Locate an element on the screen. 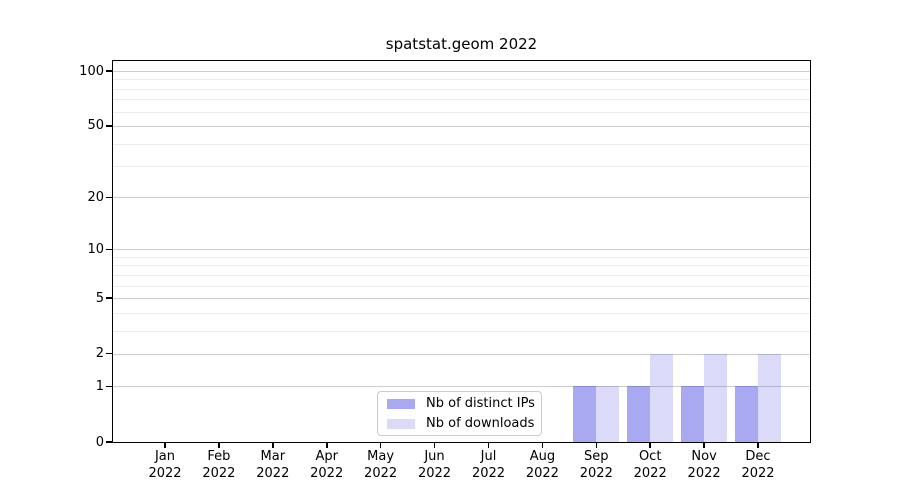 This screenshot has width=900, height=500. x-tick-label: Apr 2022 is located at coordinates (327, 465).